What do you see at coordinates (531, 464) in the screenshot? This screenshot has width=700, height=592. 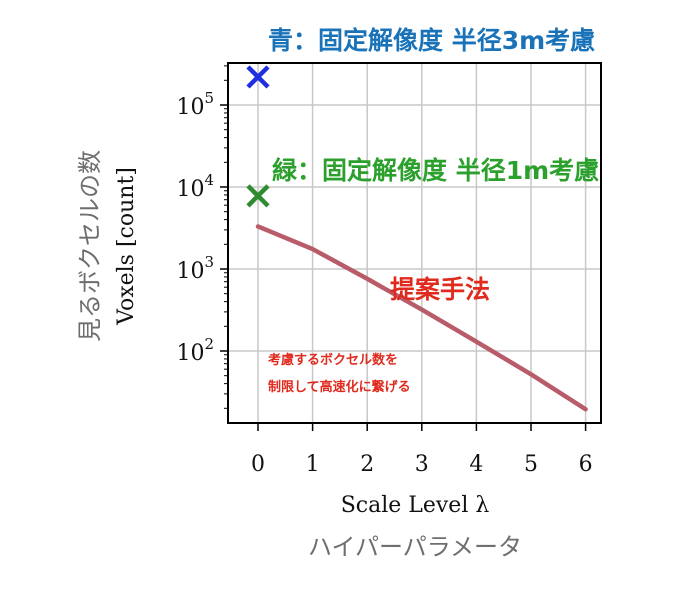 I see `x-tick-label: 5` at bounding box center [531, 464].